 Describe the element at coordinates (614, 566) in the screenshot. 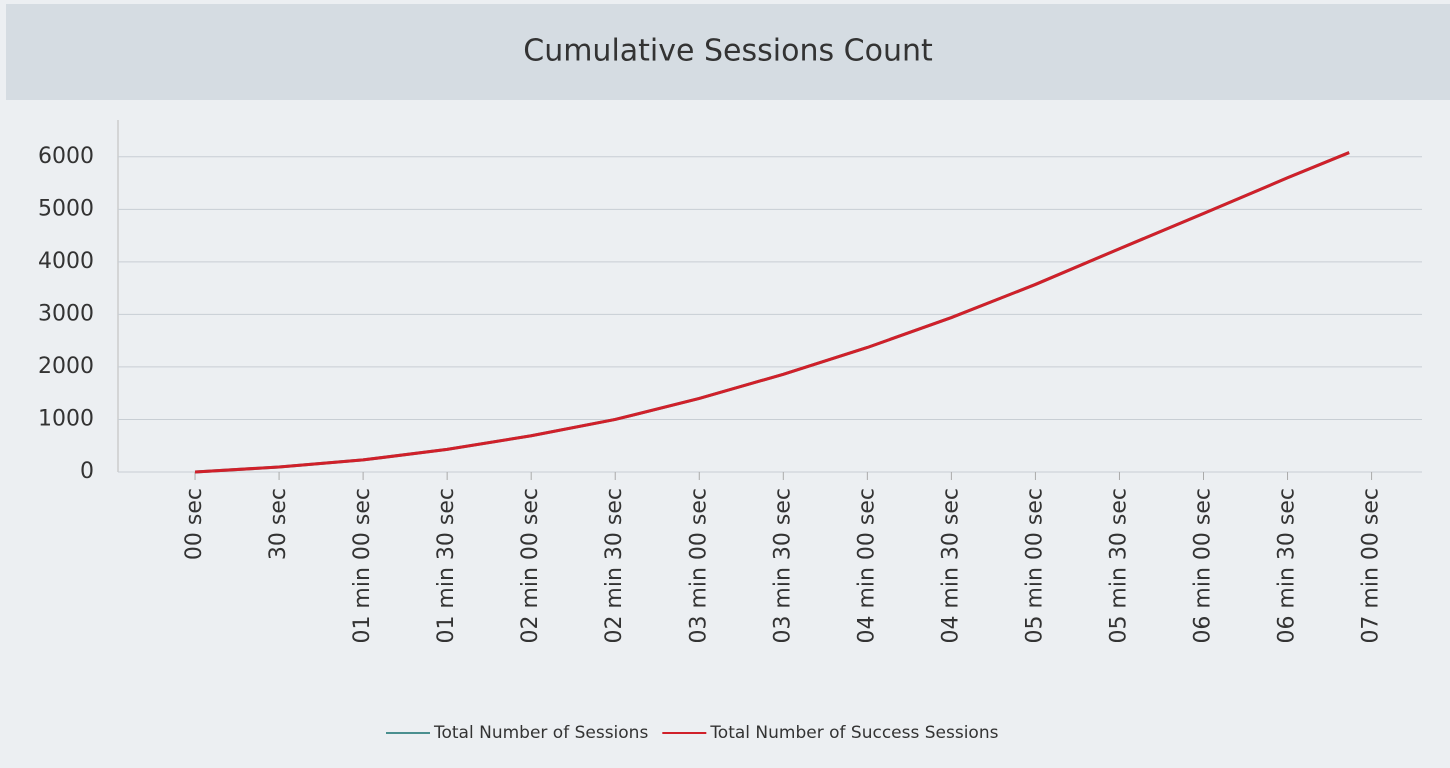

I see `x-tick-label: 02 min 30 sec` at that location.